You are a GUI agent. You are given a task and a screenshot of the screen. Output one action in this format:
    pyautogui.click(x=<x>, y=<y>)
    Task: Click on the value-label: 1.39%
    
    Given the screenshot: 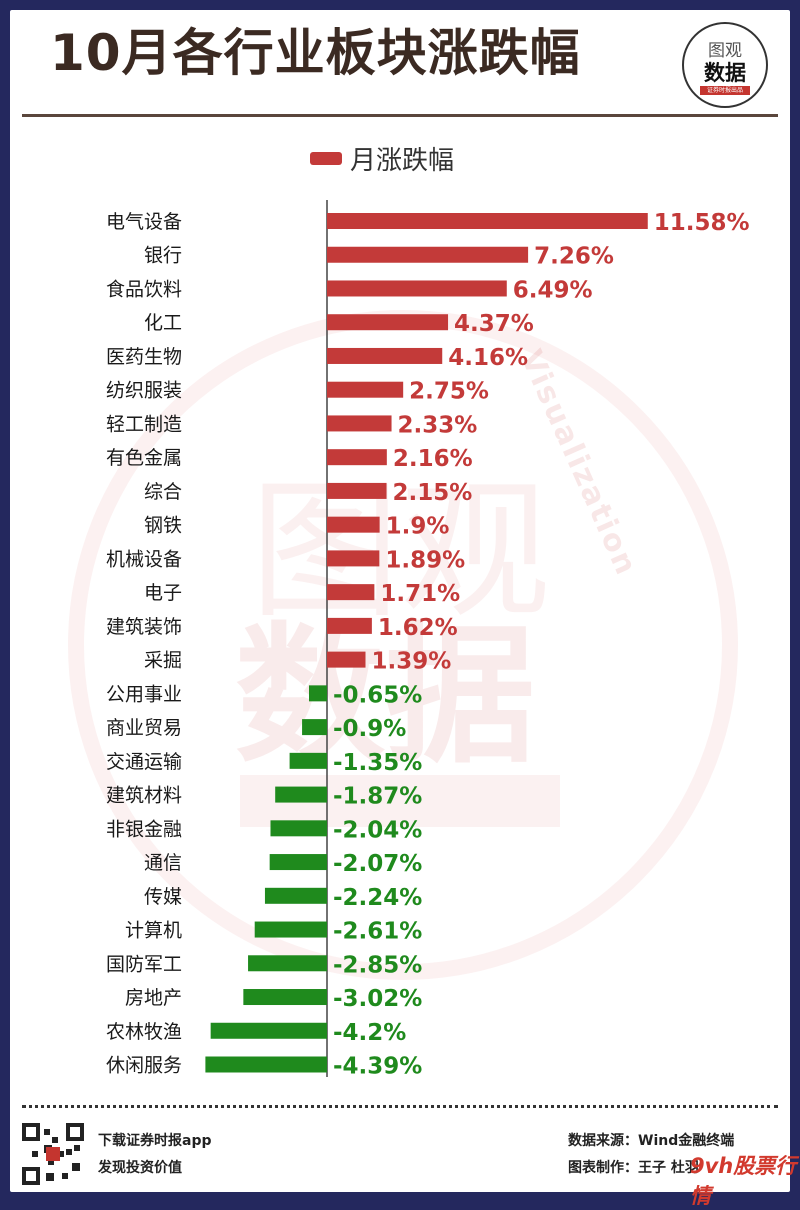 What is the action you would take?
    pyautogui.click(x=412, y=662)
    